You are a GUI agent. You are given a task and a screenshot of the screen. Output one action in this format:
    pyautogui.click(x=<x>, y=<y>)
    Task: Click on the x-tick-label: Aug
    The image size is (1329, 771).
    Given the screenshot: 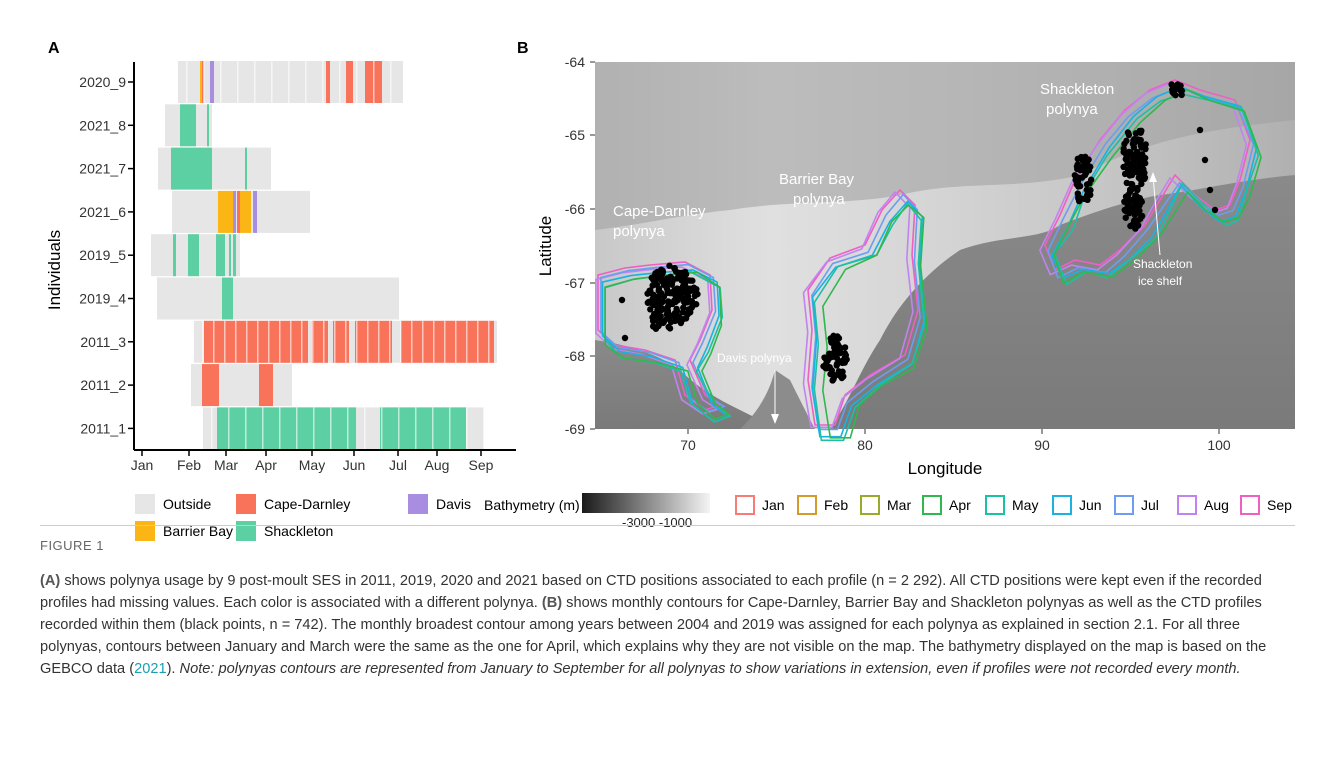 What is the action you would take?
    pyautogui.click(x=437, y=465)
    